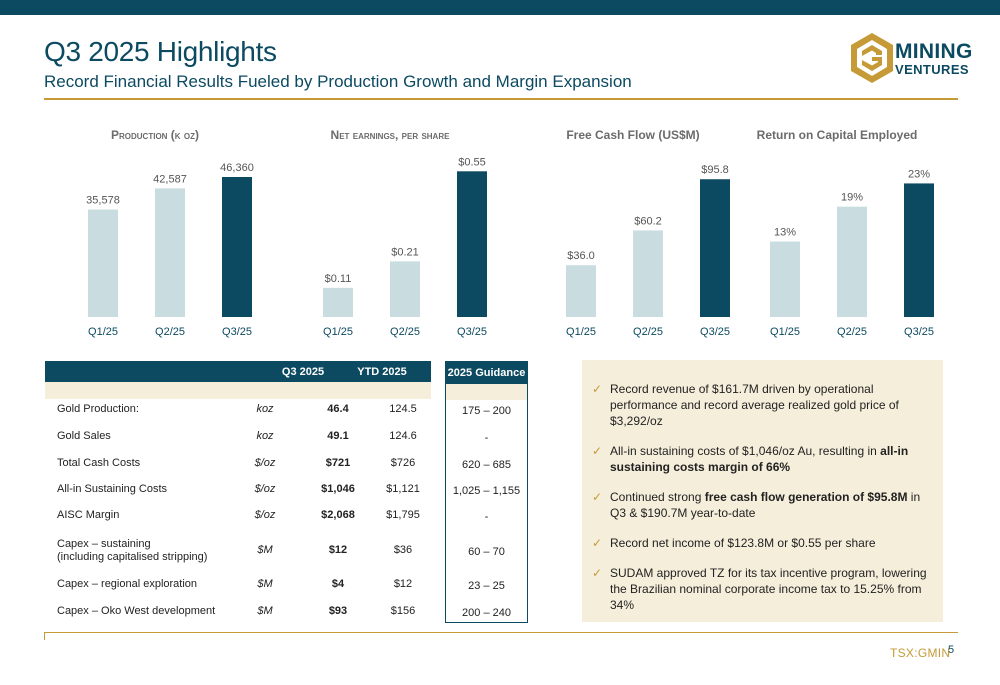 This screenshot has height=685, width=1000. I want to click on logo-text-ventures: VENTURES, so click(932, 69).